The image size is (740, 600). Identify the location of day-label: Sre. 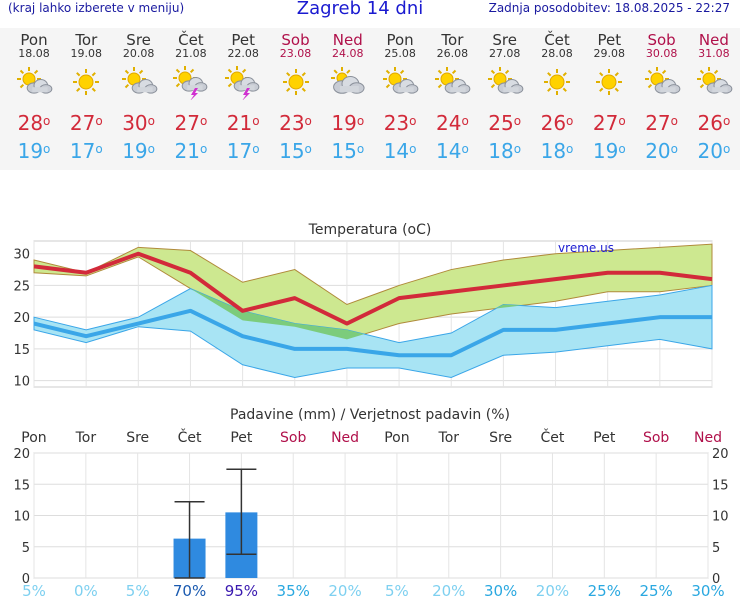
(500, 438).